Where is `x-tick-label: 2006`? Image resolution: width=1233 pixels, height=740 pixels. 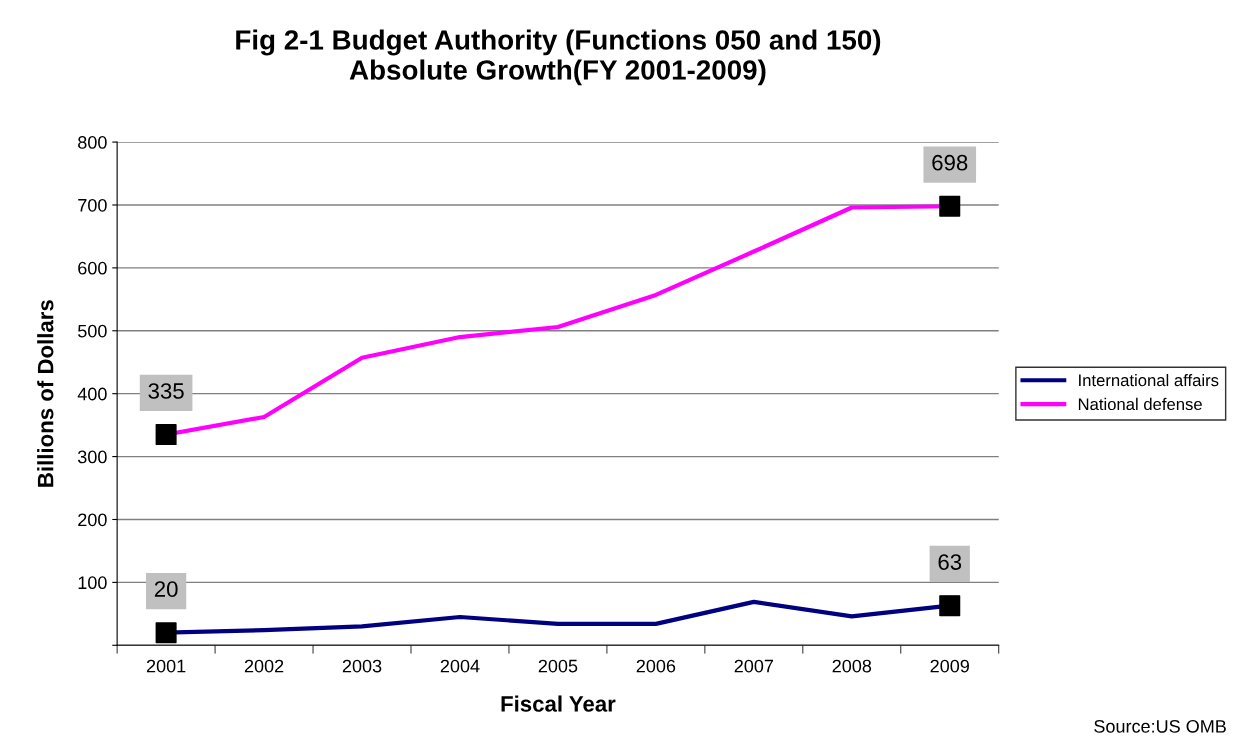 x-tick-label: 2006 is located at coordinates (656, 666).